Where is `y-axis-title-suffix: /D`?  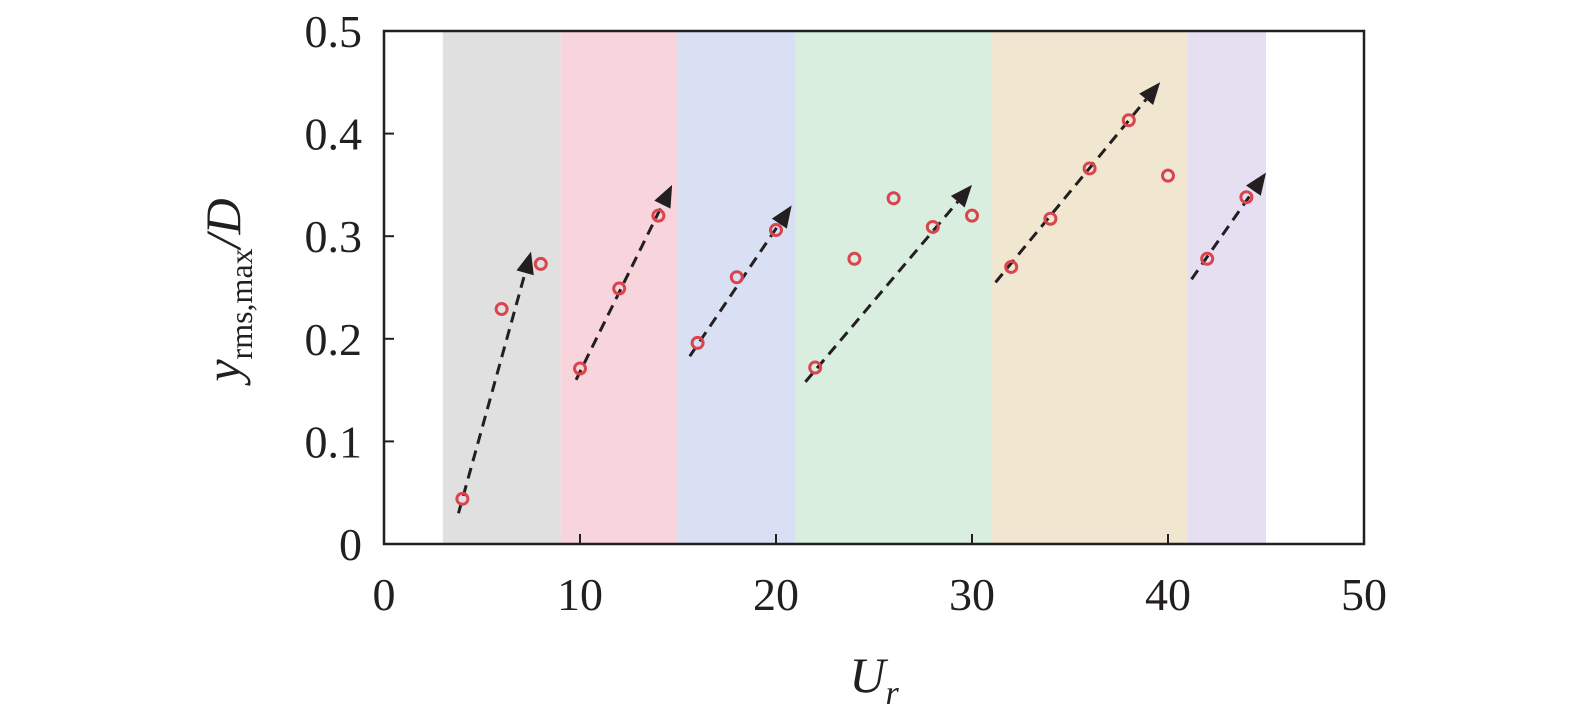
y-axis-title-suffix: /D is located at coordinates (223, 224).